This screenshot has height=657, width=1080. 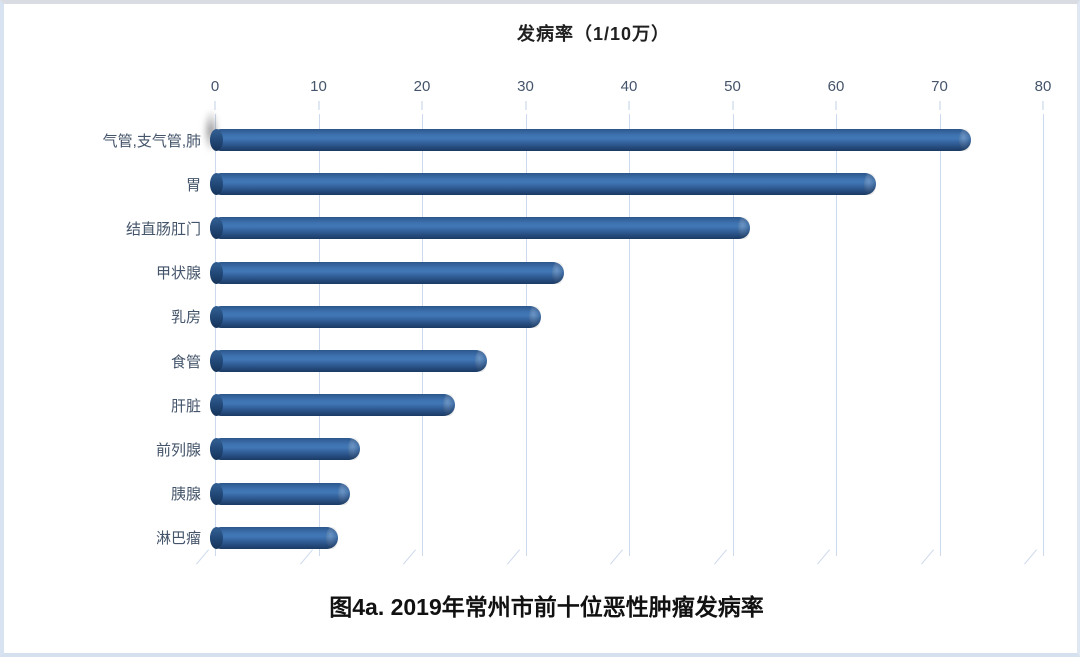 What do you see at coordinates (607, 405) in the screenshot?
I see `bar-row: 肝脏` at bounding box center [607, 405].